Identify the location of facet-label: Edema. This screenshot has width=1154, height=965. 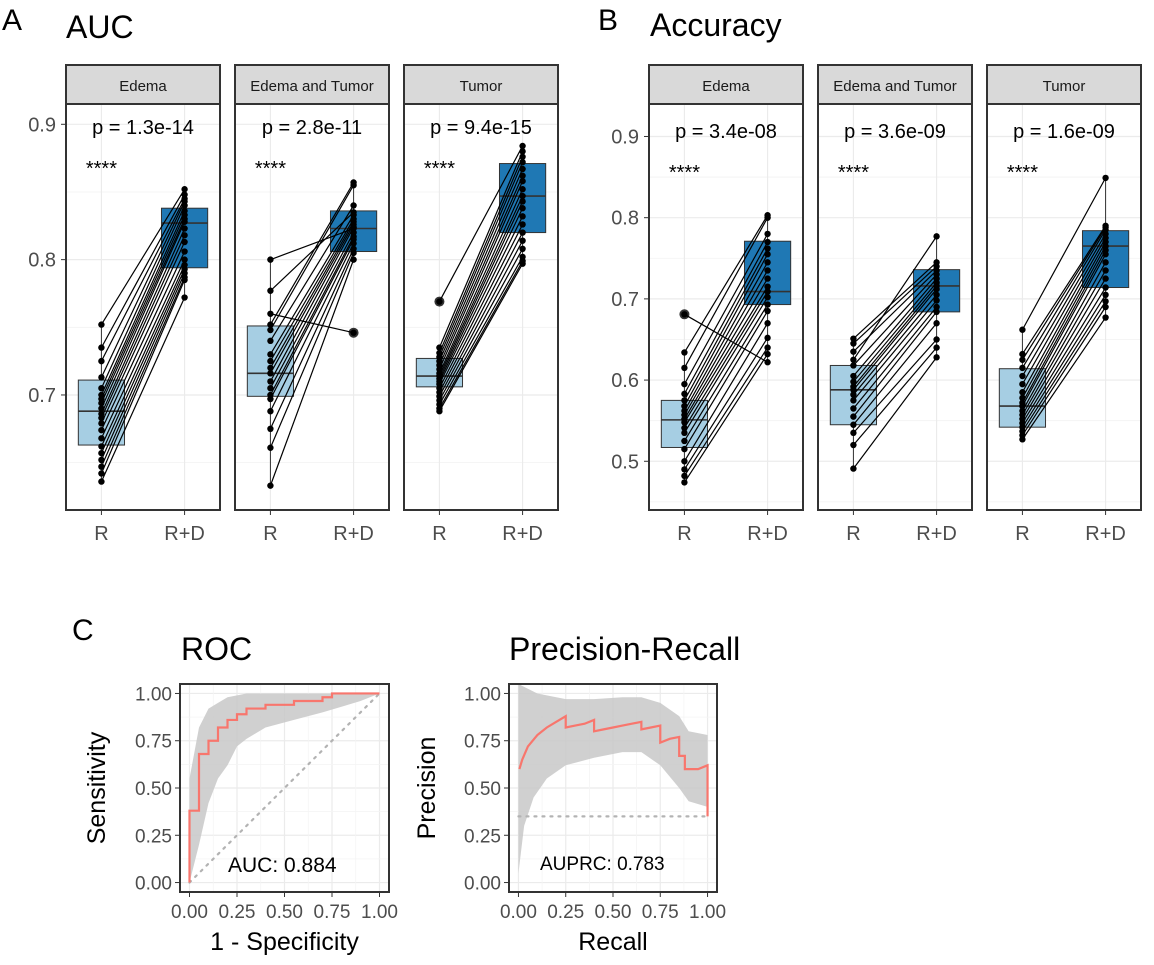
(143, 86).